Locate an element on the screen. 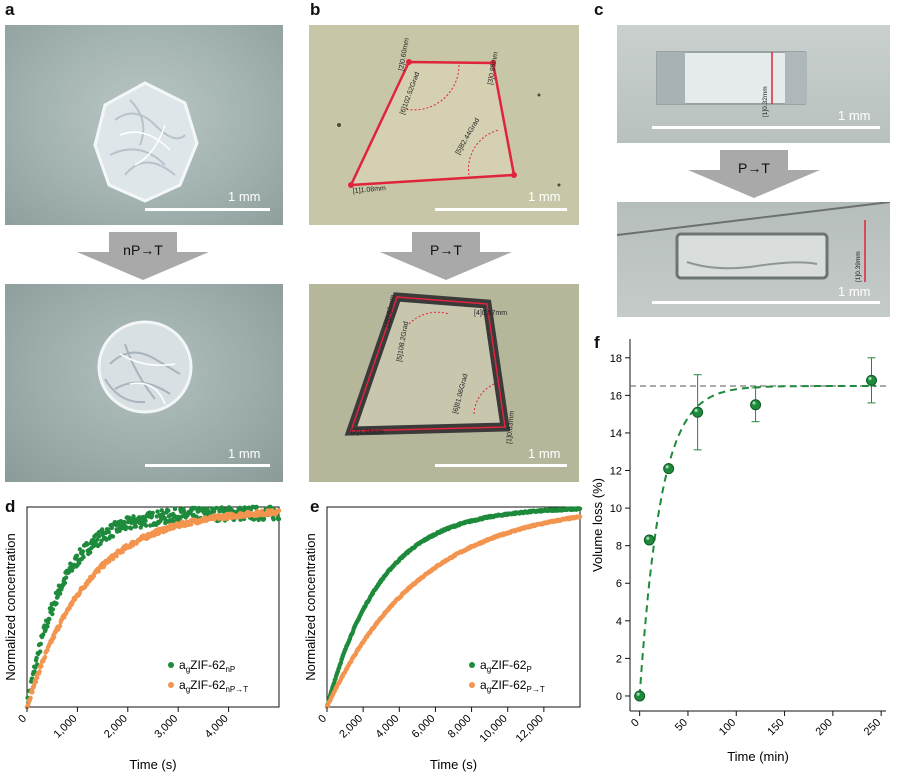 This screenshot has height=779, width=897. panel-c-photo-top: [1]0.32mm is located at coordinates (753, 84).